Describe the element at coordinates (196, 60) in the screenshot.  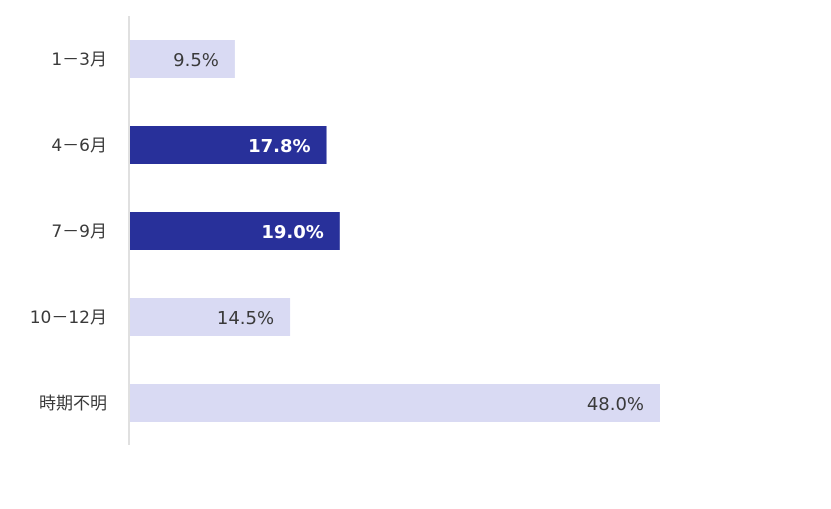
I see `value-label-0: 9.5%` at that location.